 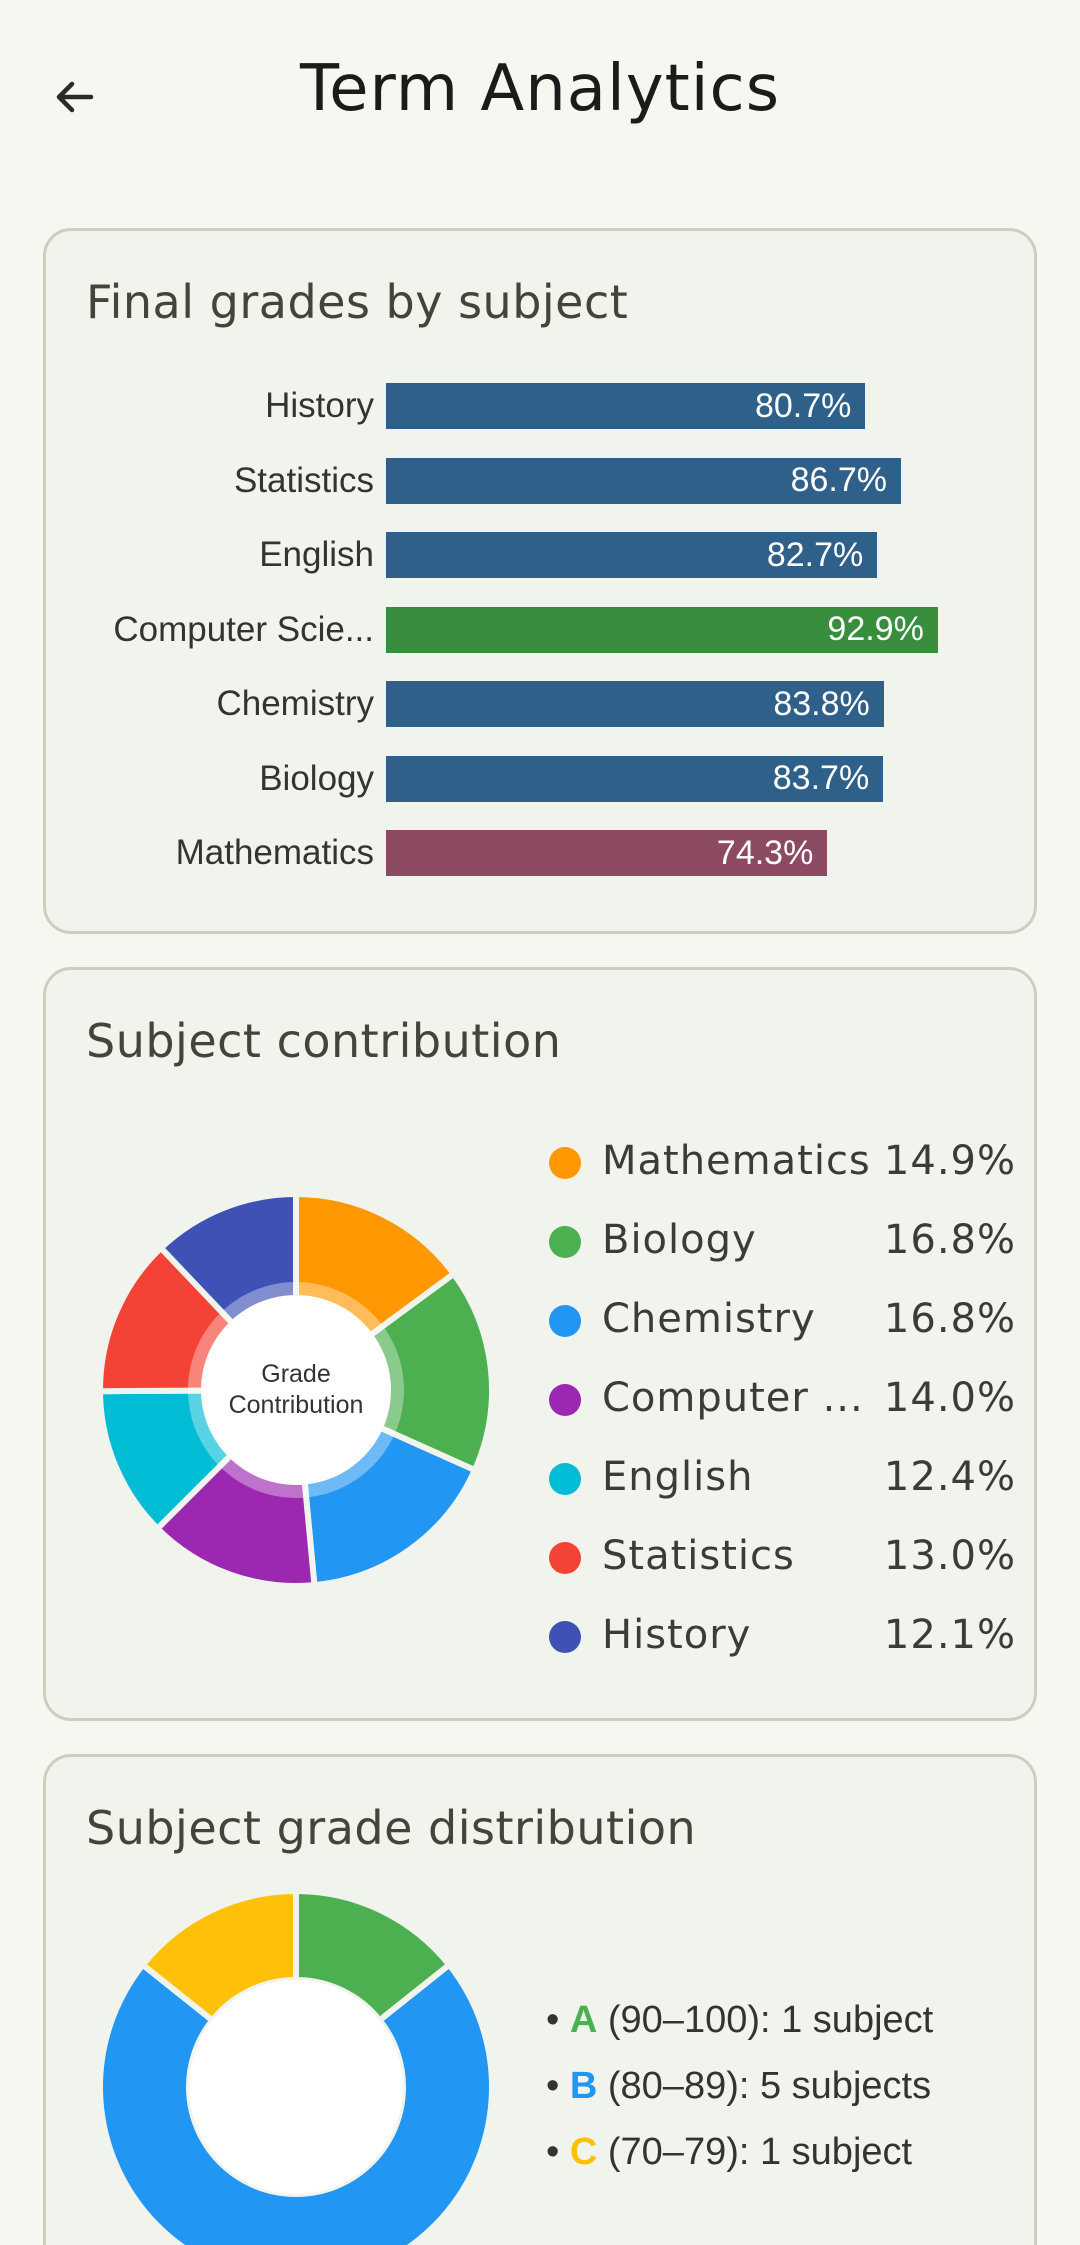 I want to click on bar: 86.7%, so click(x=643, y=480).